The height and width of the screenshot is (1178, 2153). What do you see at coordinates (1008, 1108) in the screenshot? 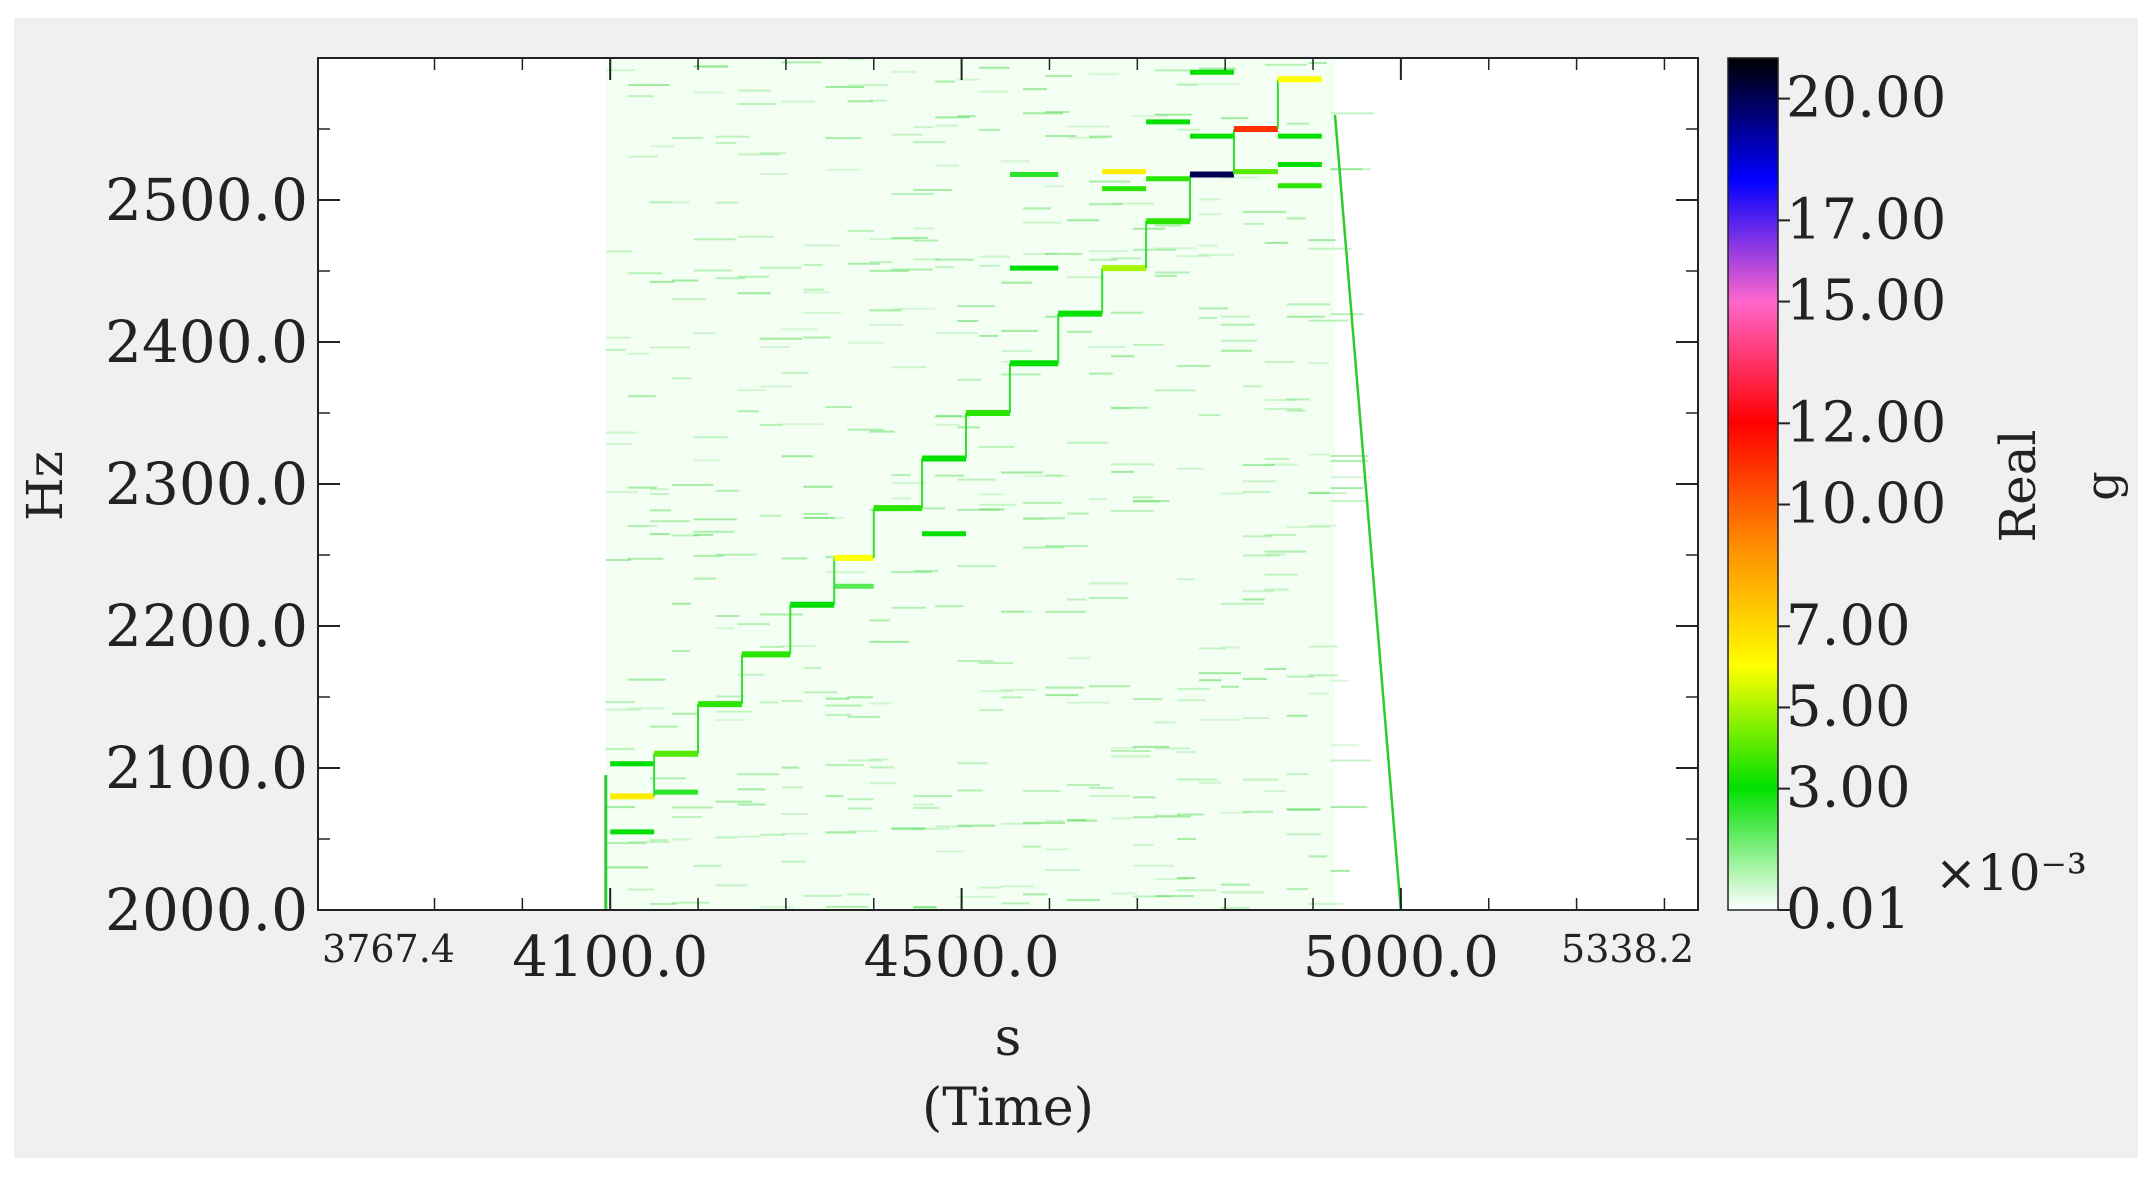
I see `x-axis-sublabel: (Time)` at bounding box center [1008, 1108].